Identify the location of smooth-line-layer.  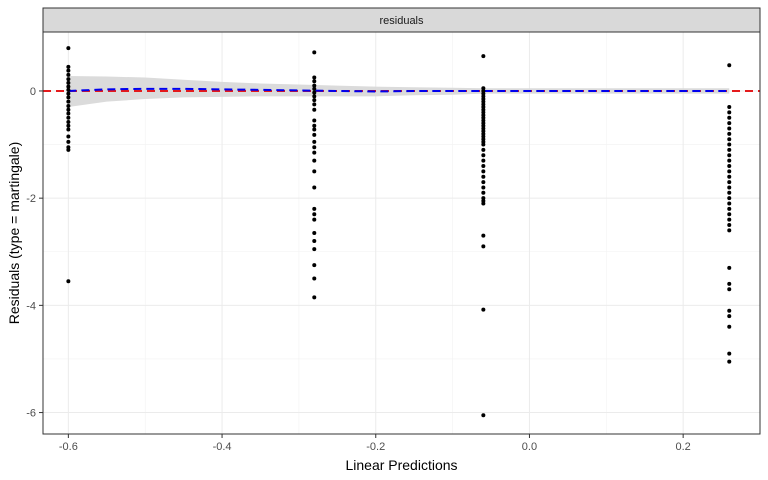
(399, 90).